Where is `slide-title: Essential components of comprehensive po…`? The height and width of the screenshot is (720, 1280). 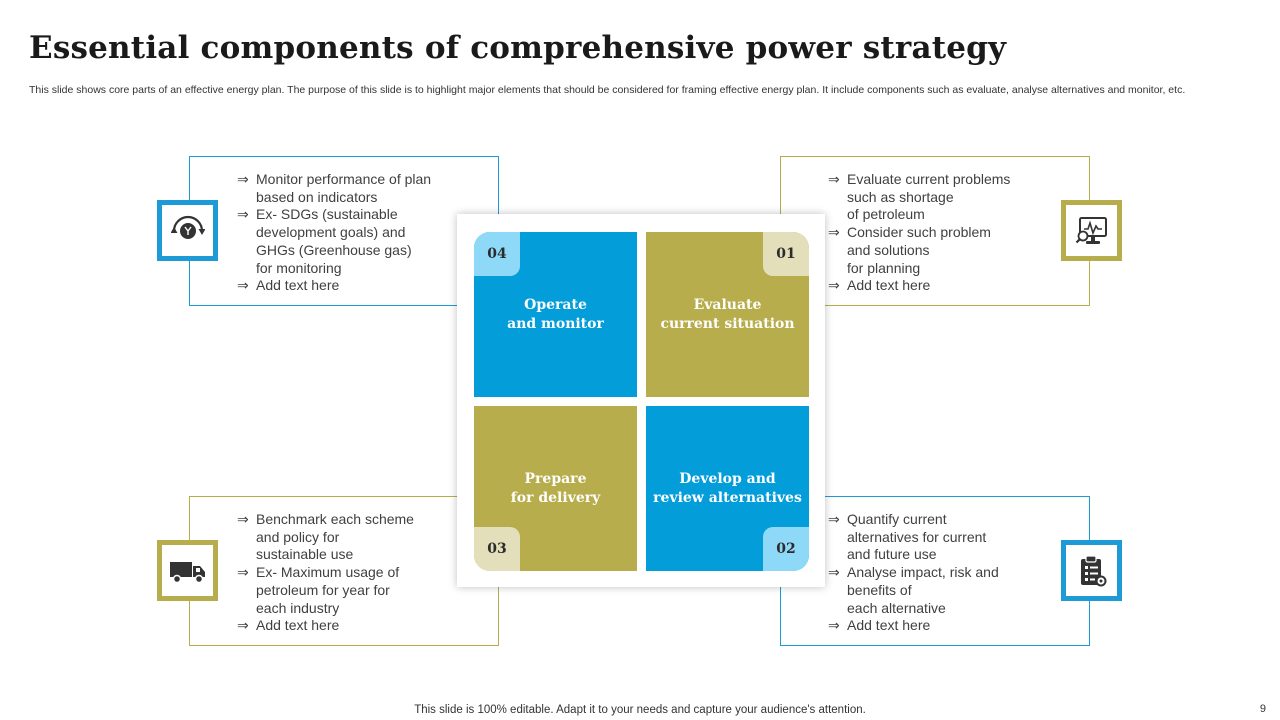
slide-title: Essential components of comprehensive po… is located at coordinates (518, 48).